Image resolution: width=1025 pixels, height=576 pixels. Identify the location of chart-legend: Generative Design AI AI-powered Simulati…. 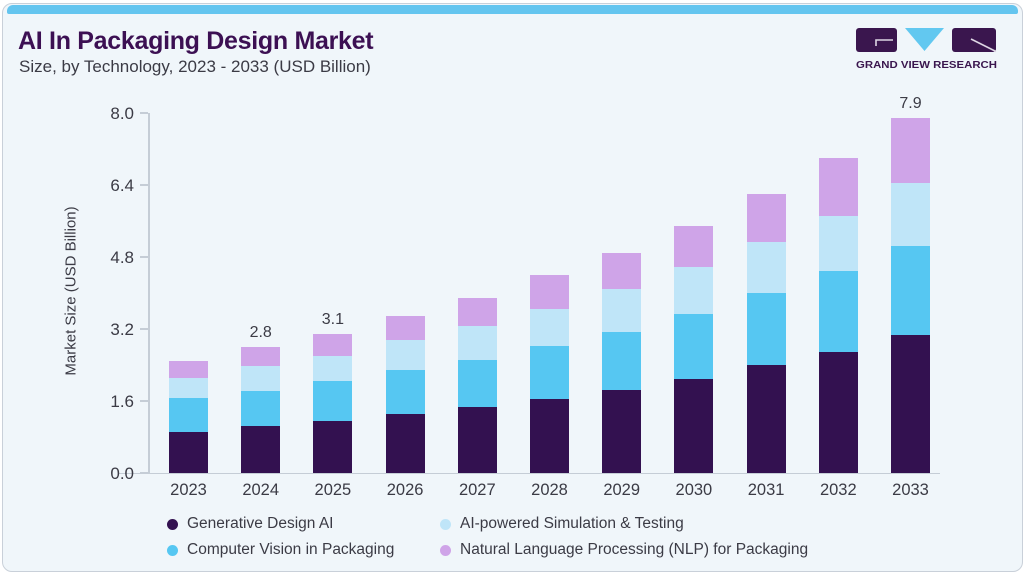
(487, 537).